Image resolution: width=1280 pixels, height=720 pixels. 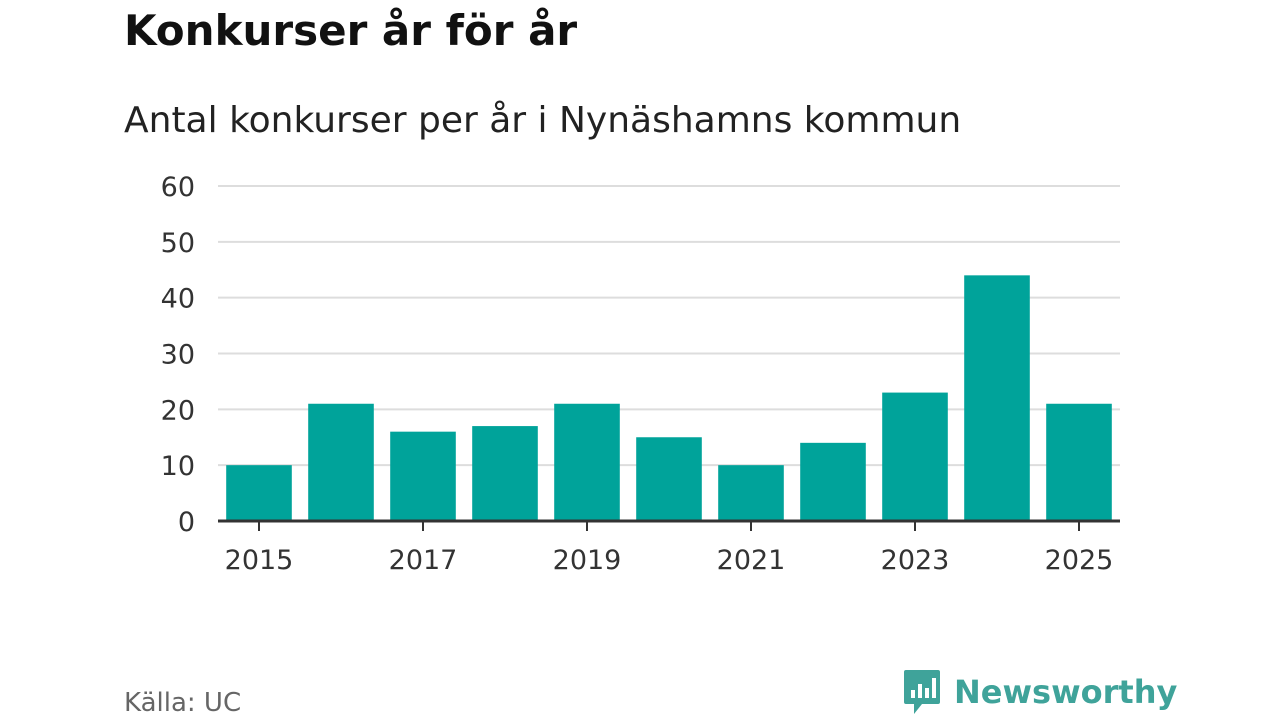 What do you see at coordinates (1079, 462) in the screenshot?
I see `bar-2025` at bounding box center [1079, 462].